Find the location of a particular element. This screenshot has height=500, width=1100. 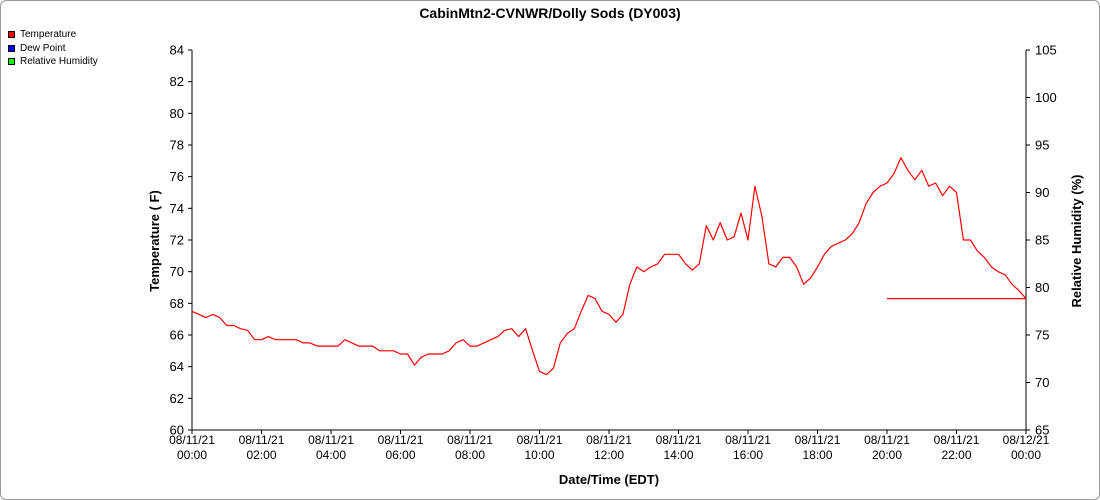

y2-tick-label: 95 is located at coordinates (1042, 145).